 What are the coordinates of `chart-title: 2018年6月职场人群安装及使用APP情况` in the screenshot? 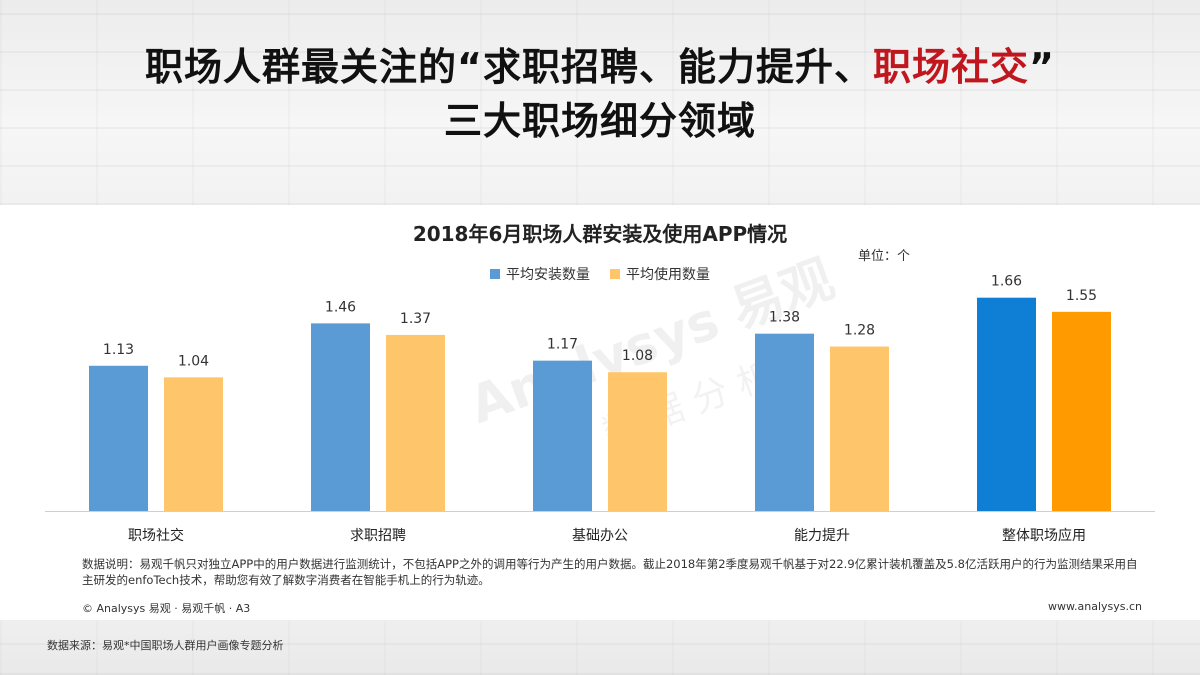 It's located at (600, 234).